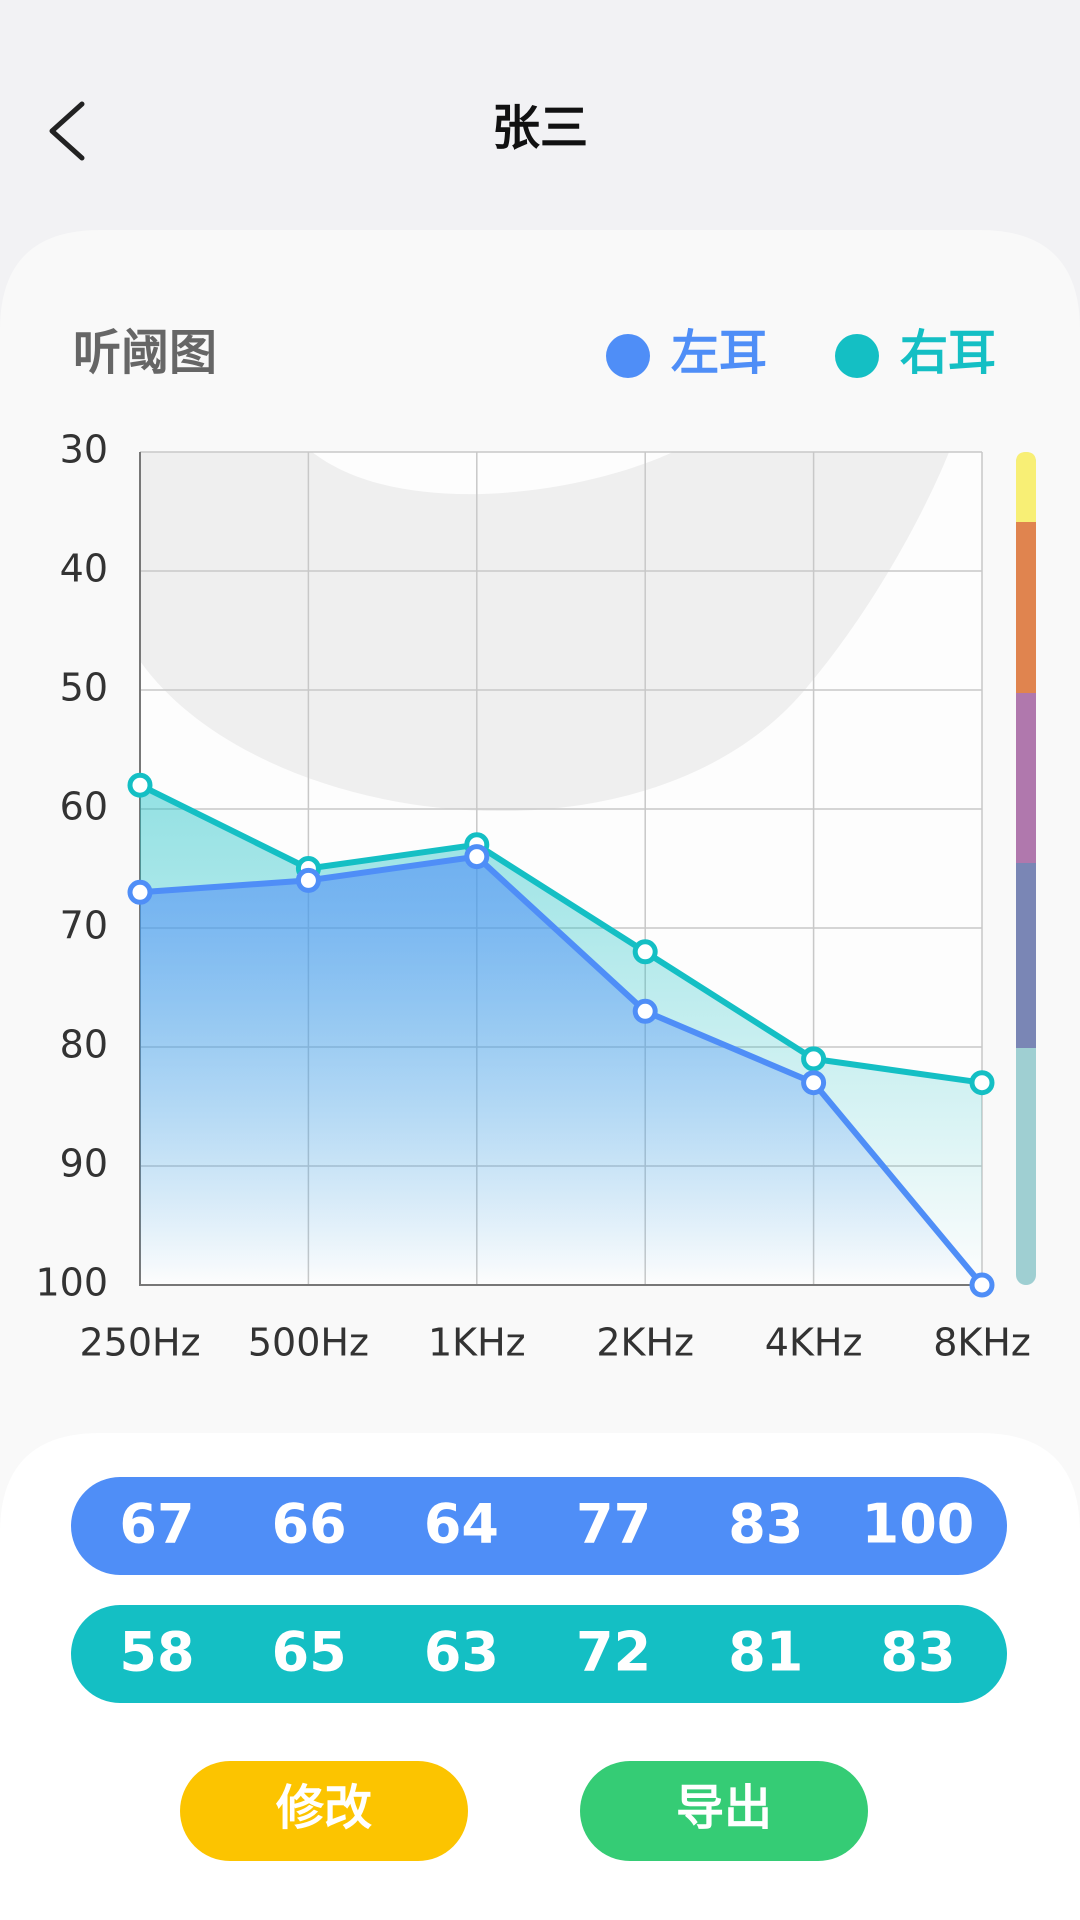  What do you see at coordinates (477, 1343) in the screenshot?
I see `x-tick-label: 1KHz` at bounding box center [477, 1343].